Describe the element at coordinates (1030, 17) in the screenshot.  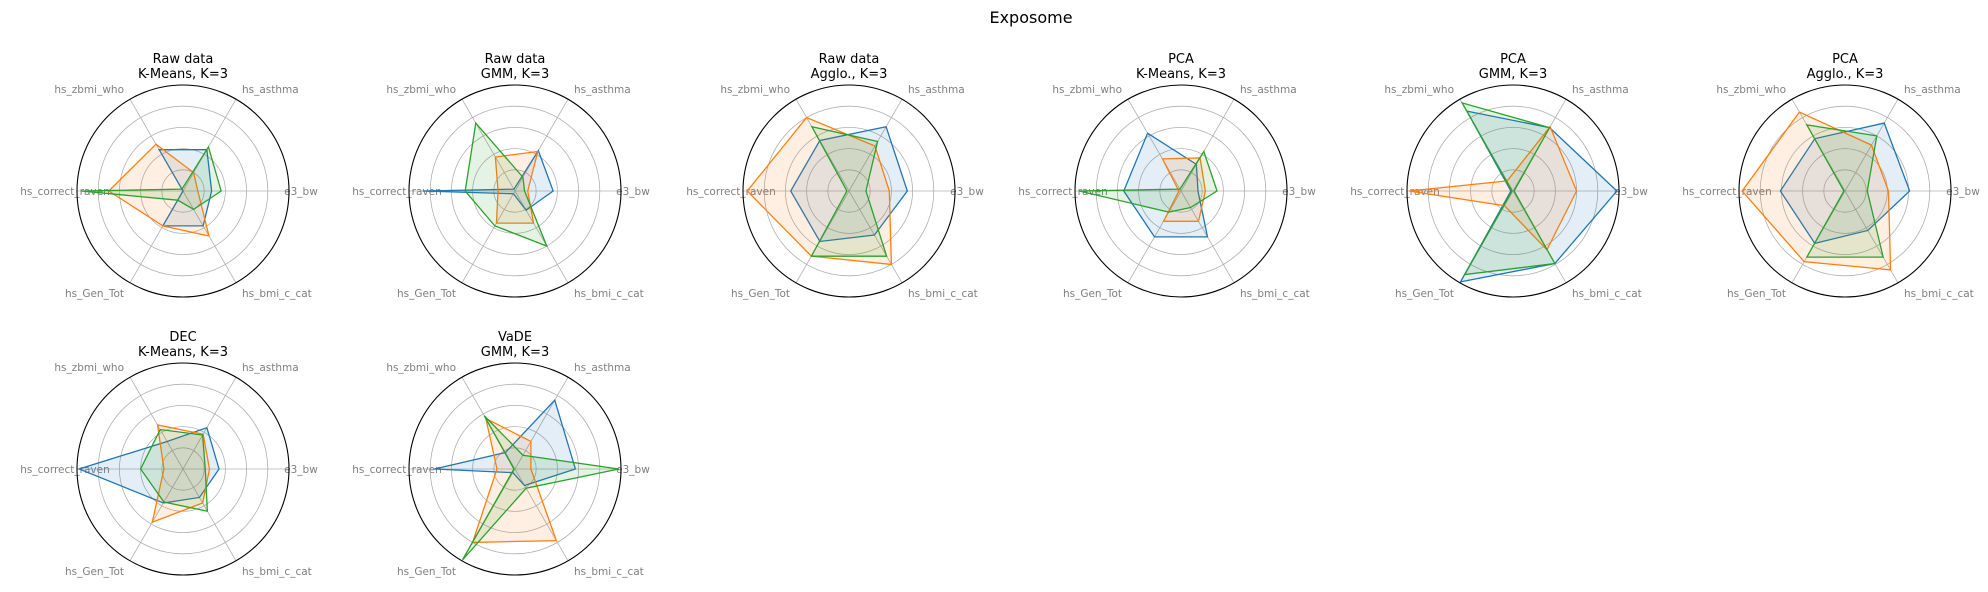
I see `figure-title: Exposome` at that location.